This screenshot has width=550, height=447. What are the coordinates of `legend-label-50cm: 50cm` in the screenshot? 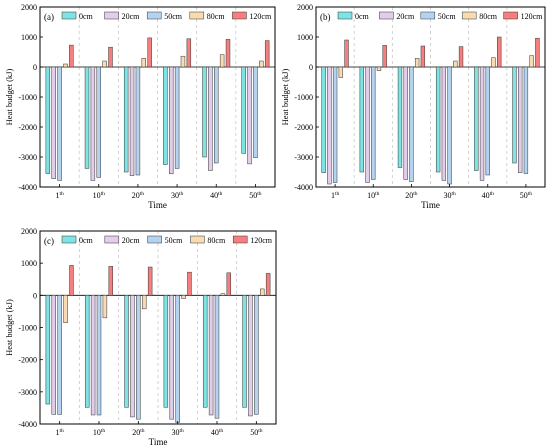 It's located at (447, 16).